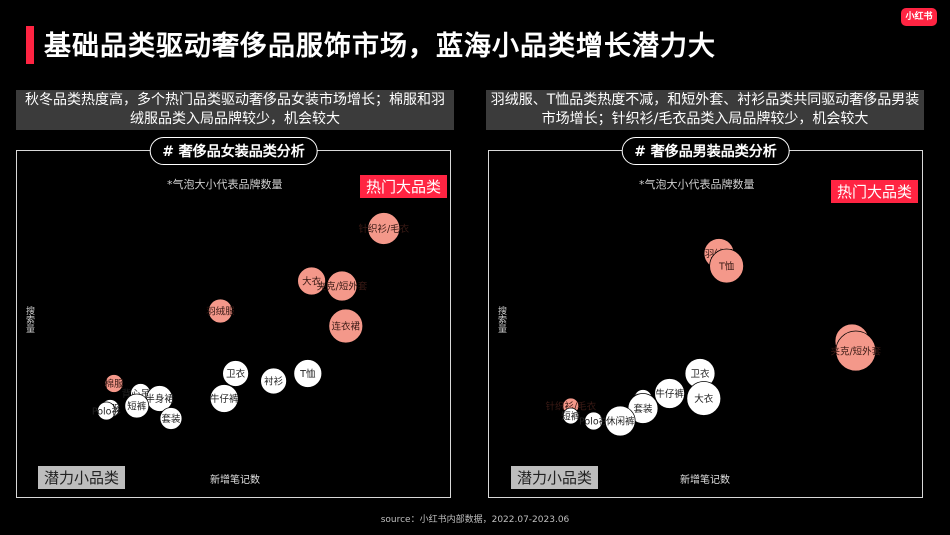  Describe the element at coordinates (235, 480) in the screenshot. I see `women-x-axis-label: 新增笔记数` at that location.